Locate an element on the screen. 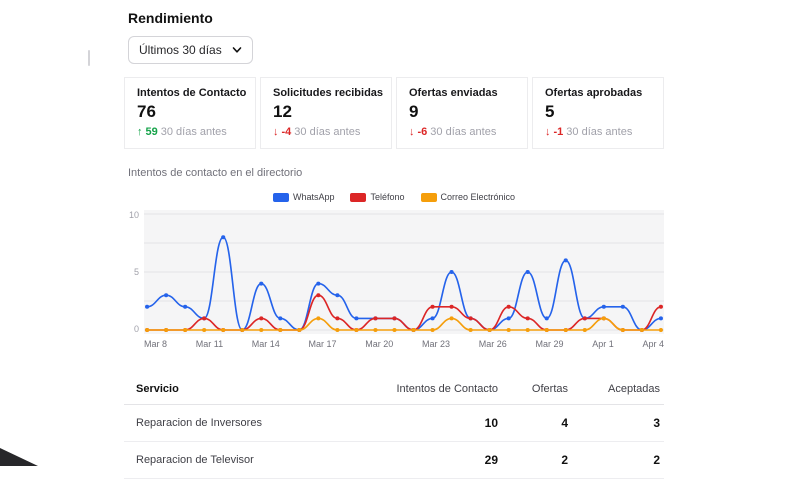 The height and width of the screenshot is (479, 800). scrollbar-thumb is located at coordinates (89, 58).